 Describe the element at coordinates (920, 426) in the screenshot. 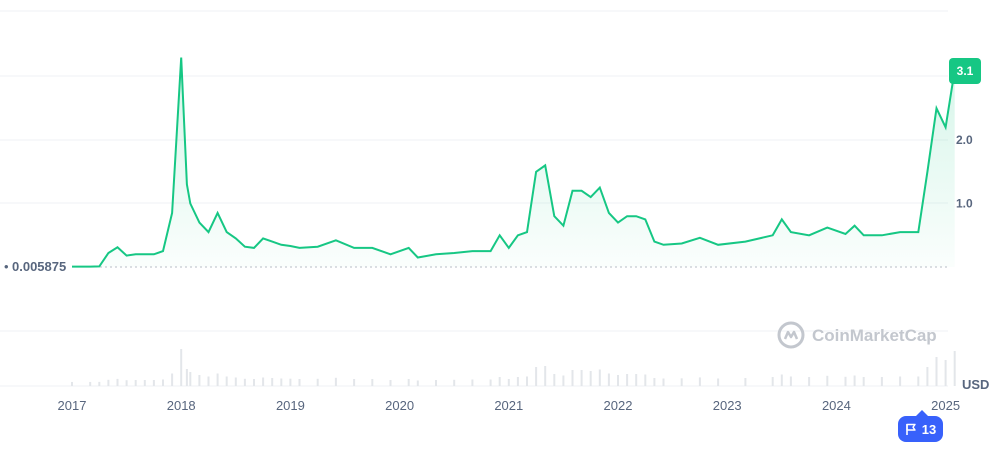

I see `events-badge: 13` at that location.